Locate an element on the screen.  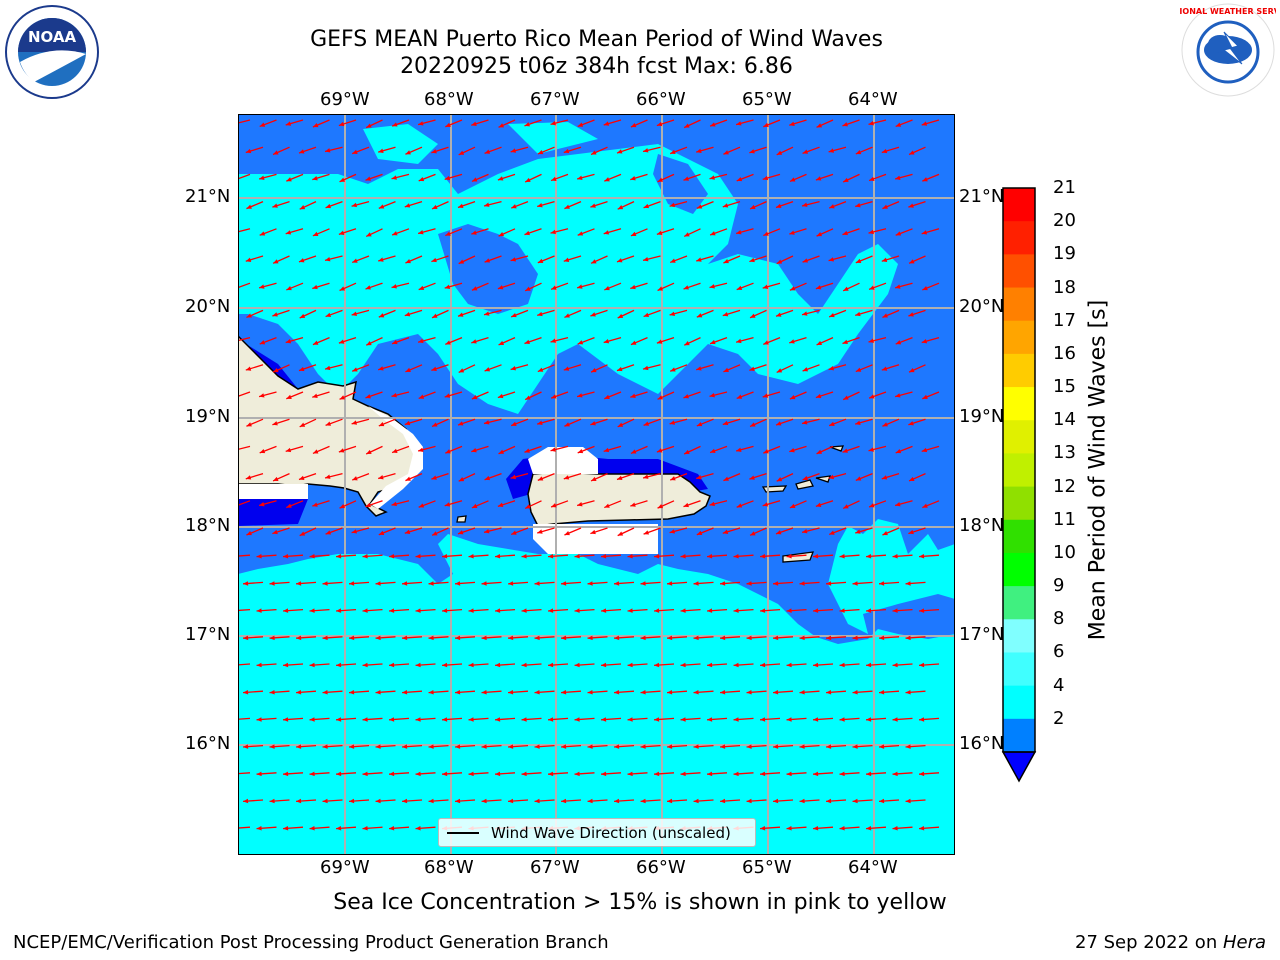
colorbar-tick-label: 9 is located at coordinates (1059, 586).